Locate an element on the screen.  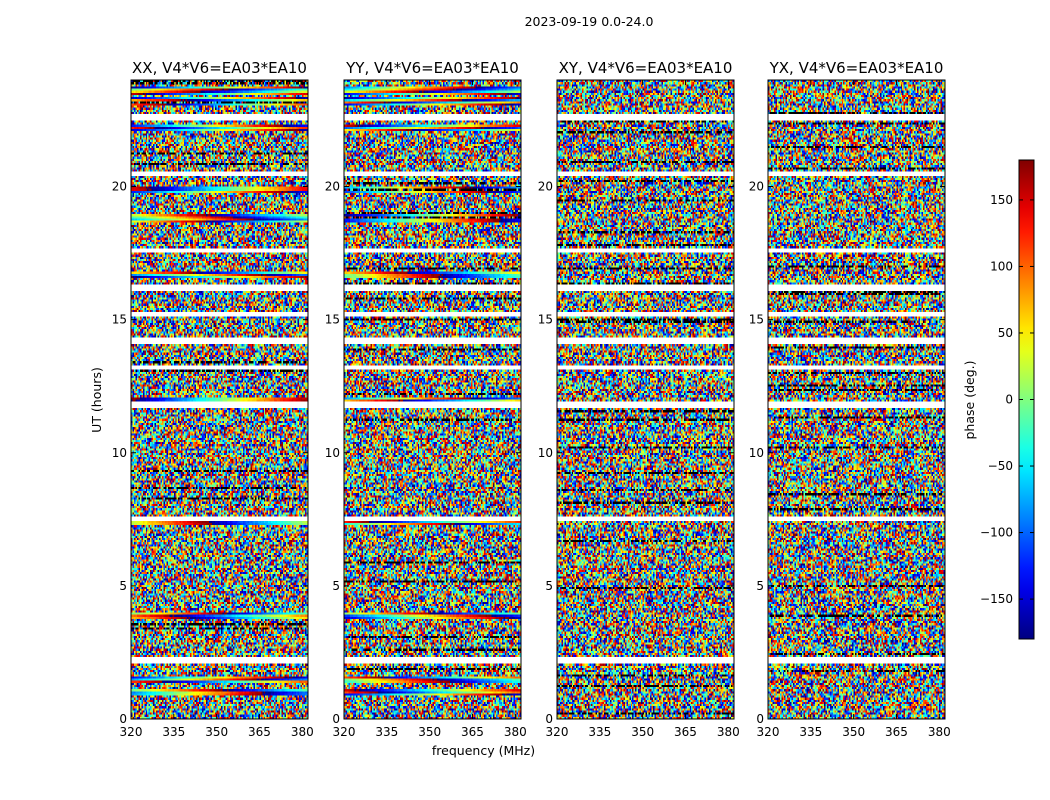
colorbar-tick-label: 0 is located at coordinates (1009, 400).